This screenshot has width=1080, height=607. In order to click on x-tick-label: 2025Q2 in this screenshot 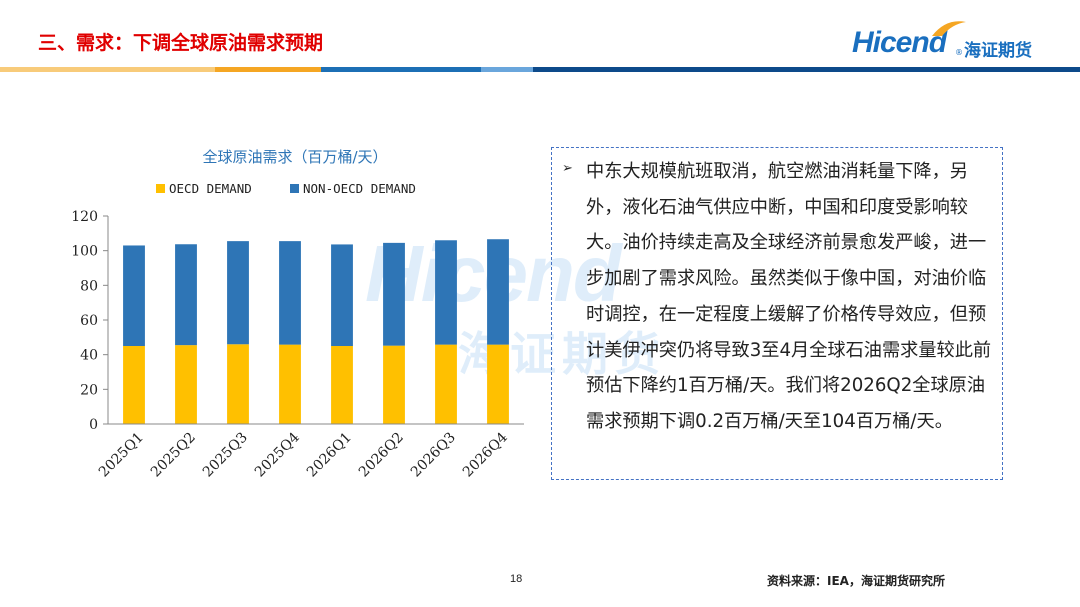, I will do `click(173, 455)`.